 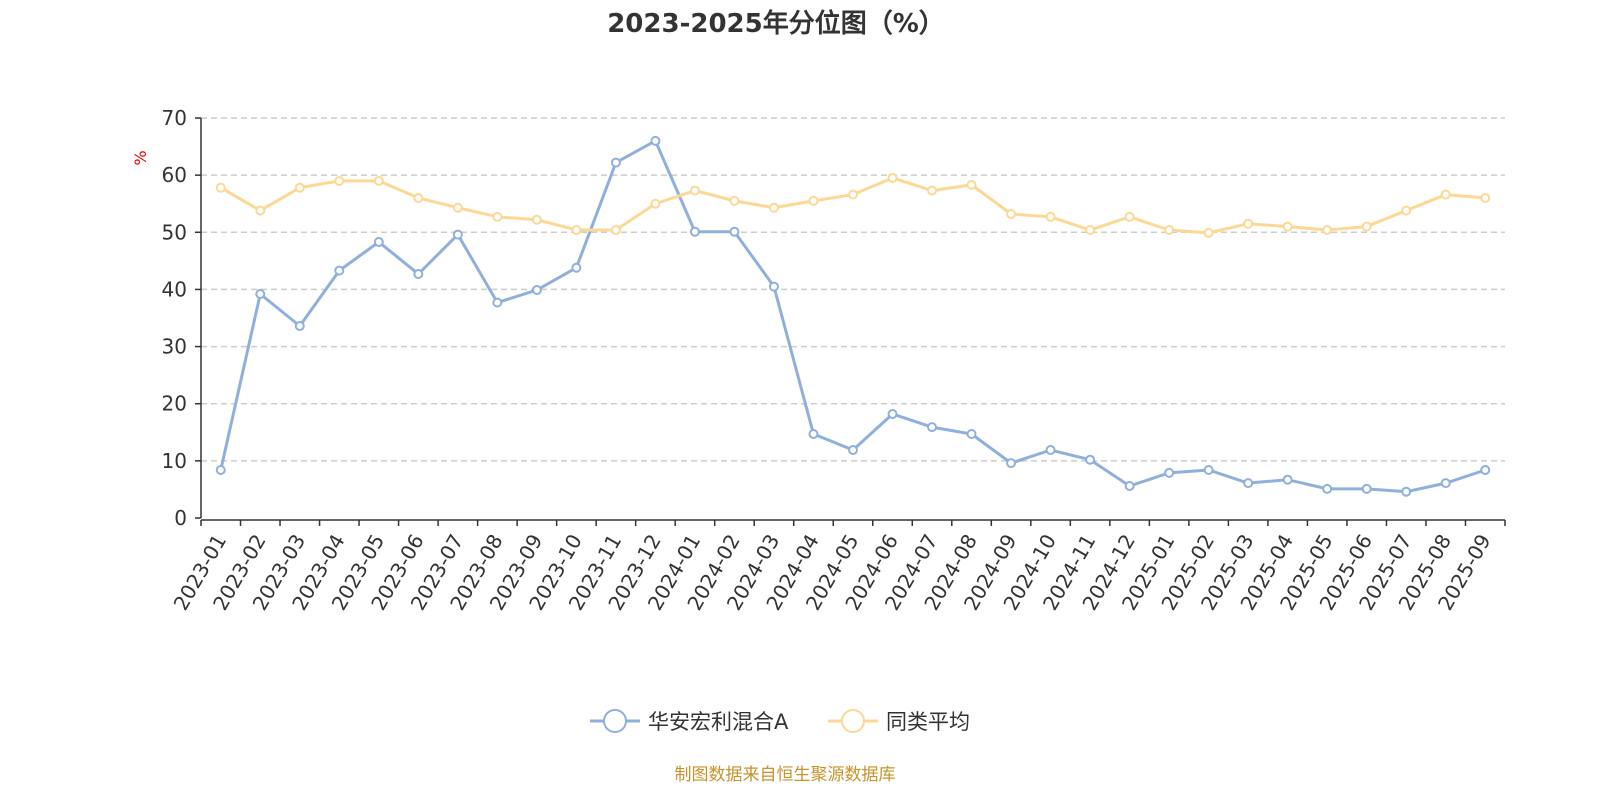 I want to click on y-tick-label: 0, so click(x=180, y=518).